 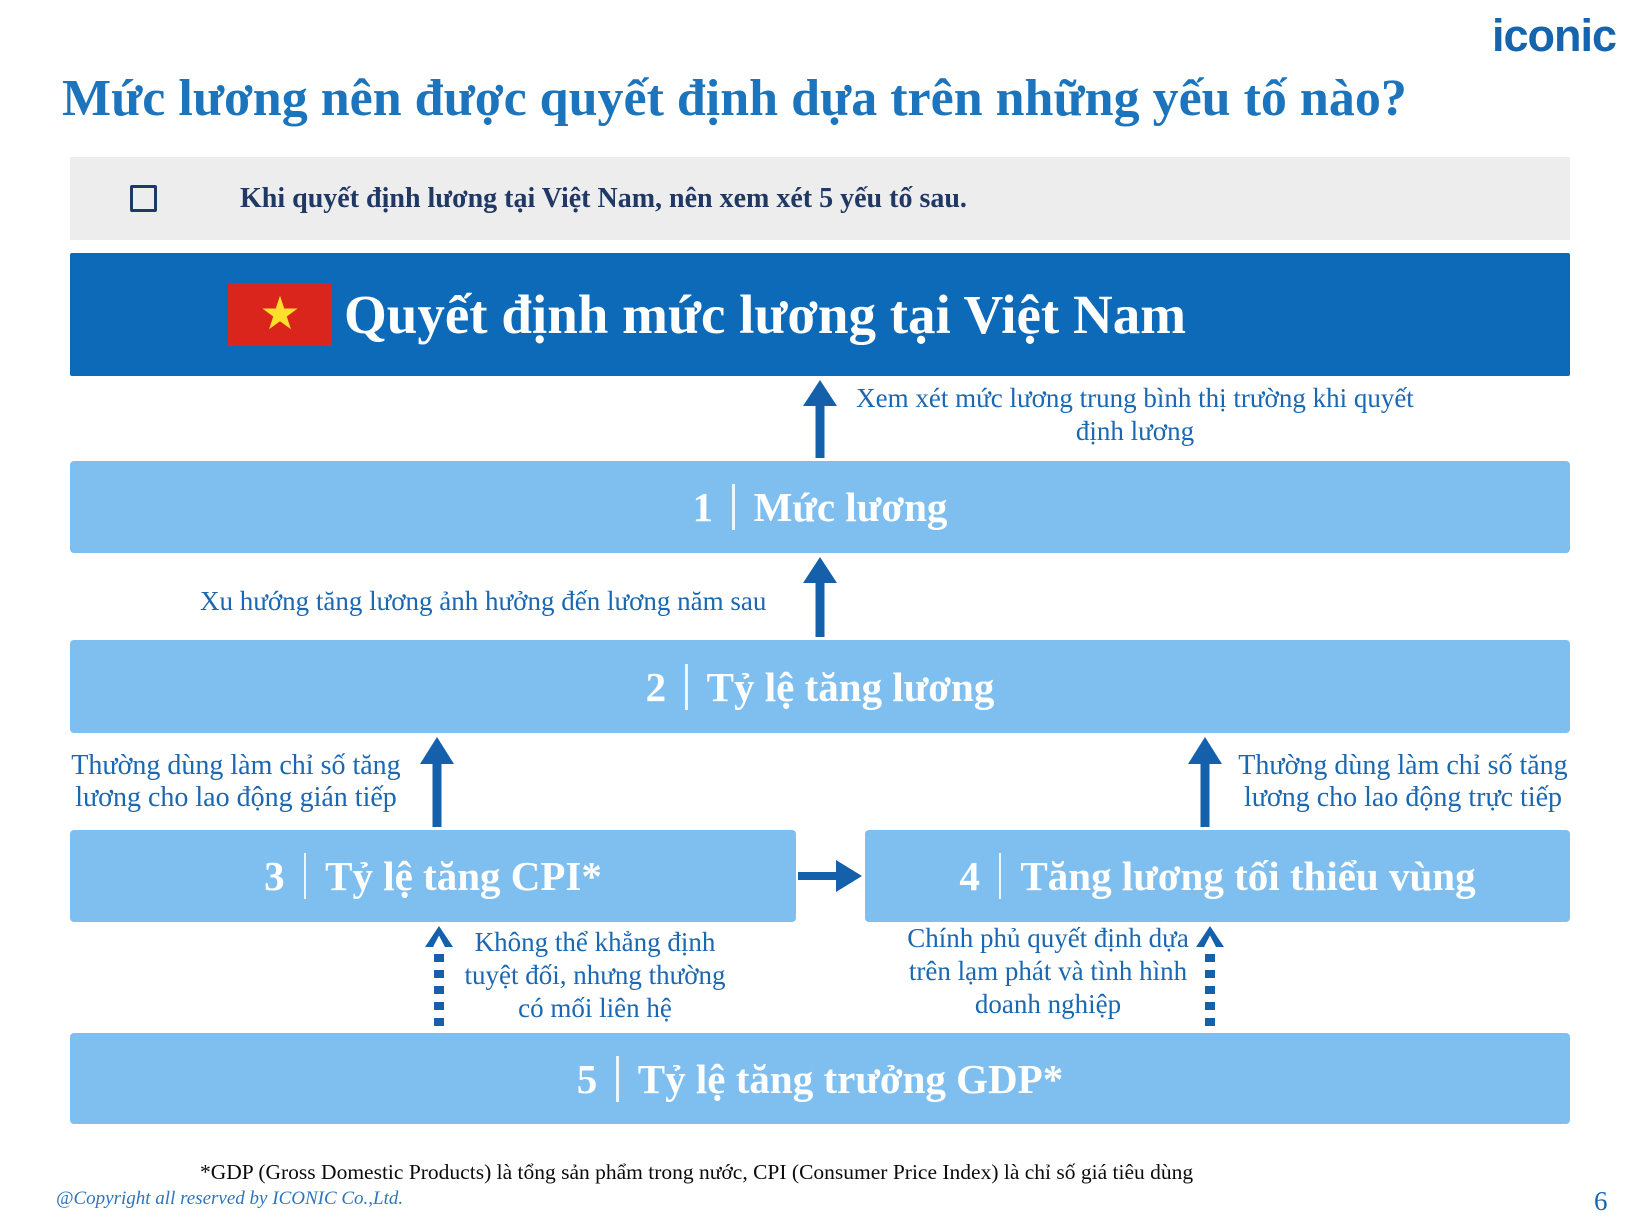 What do you see at coordinates (143, 198) in the screenshot?
I see `checkbox-bullet-icon` at bounding box center [143, 198].